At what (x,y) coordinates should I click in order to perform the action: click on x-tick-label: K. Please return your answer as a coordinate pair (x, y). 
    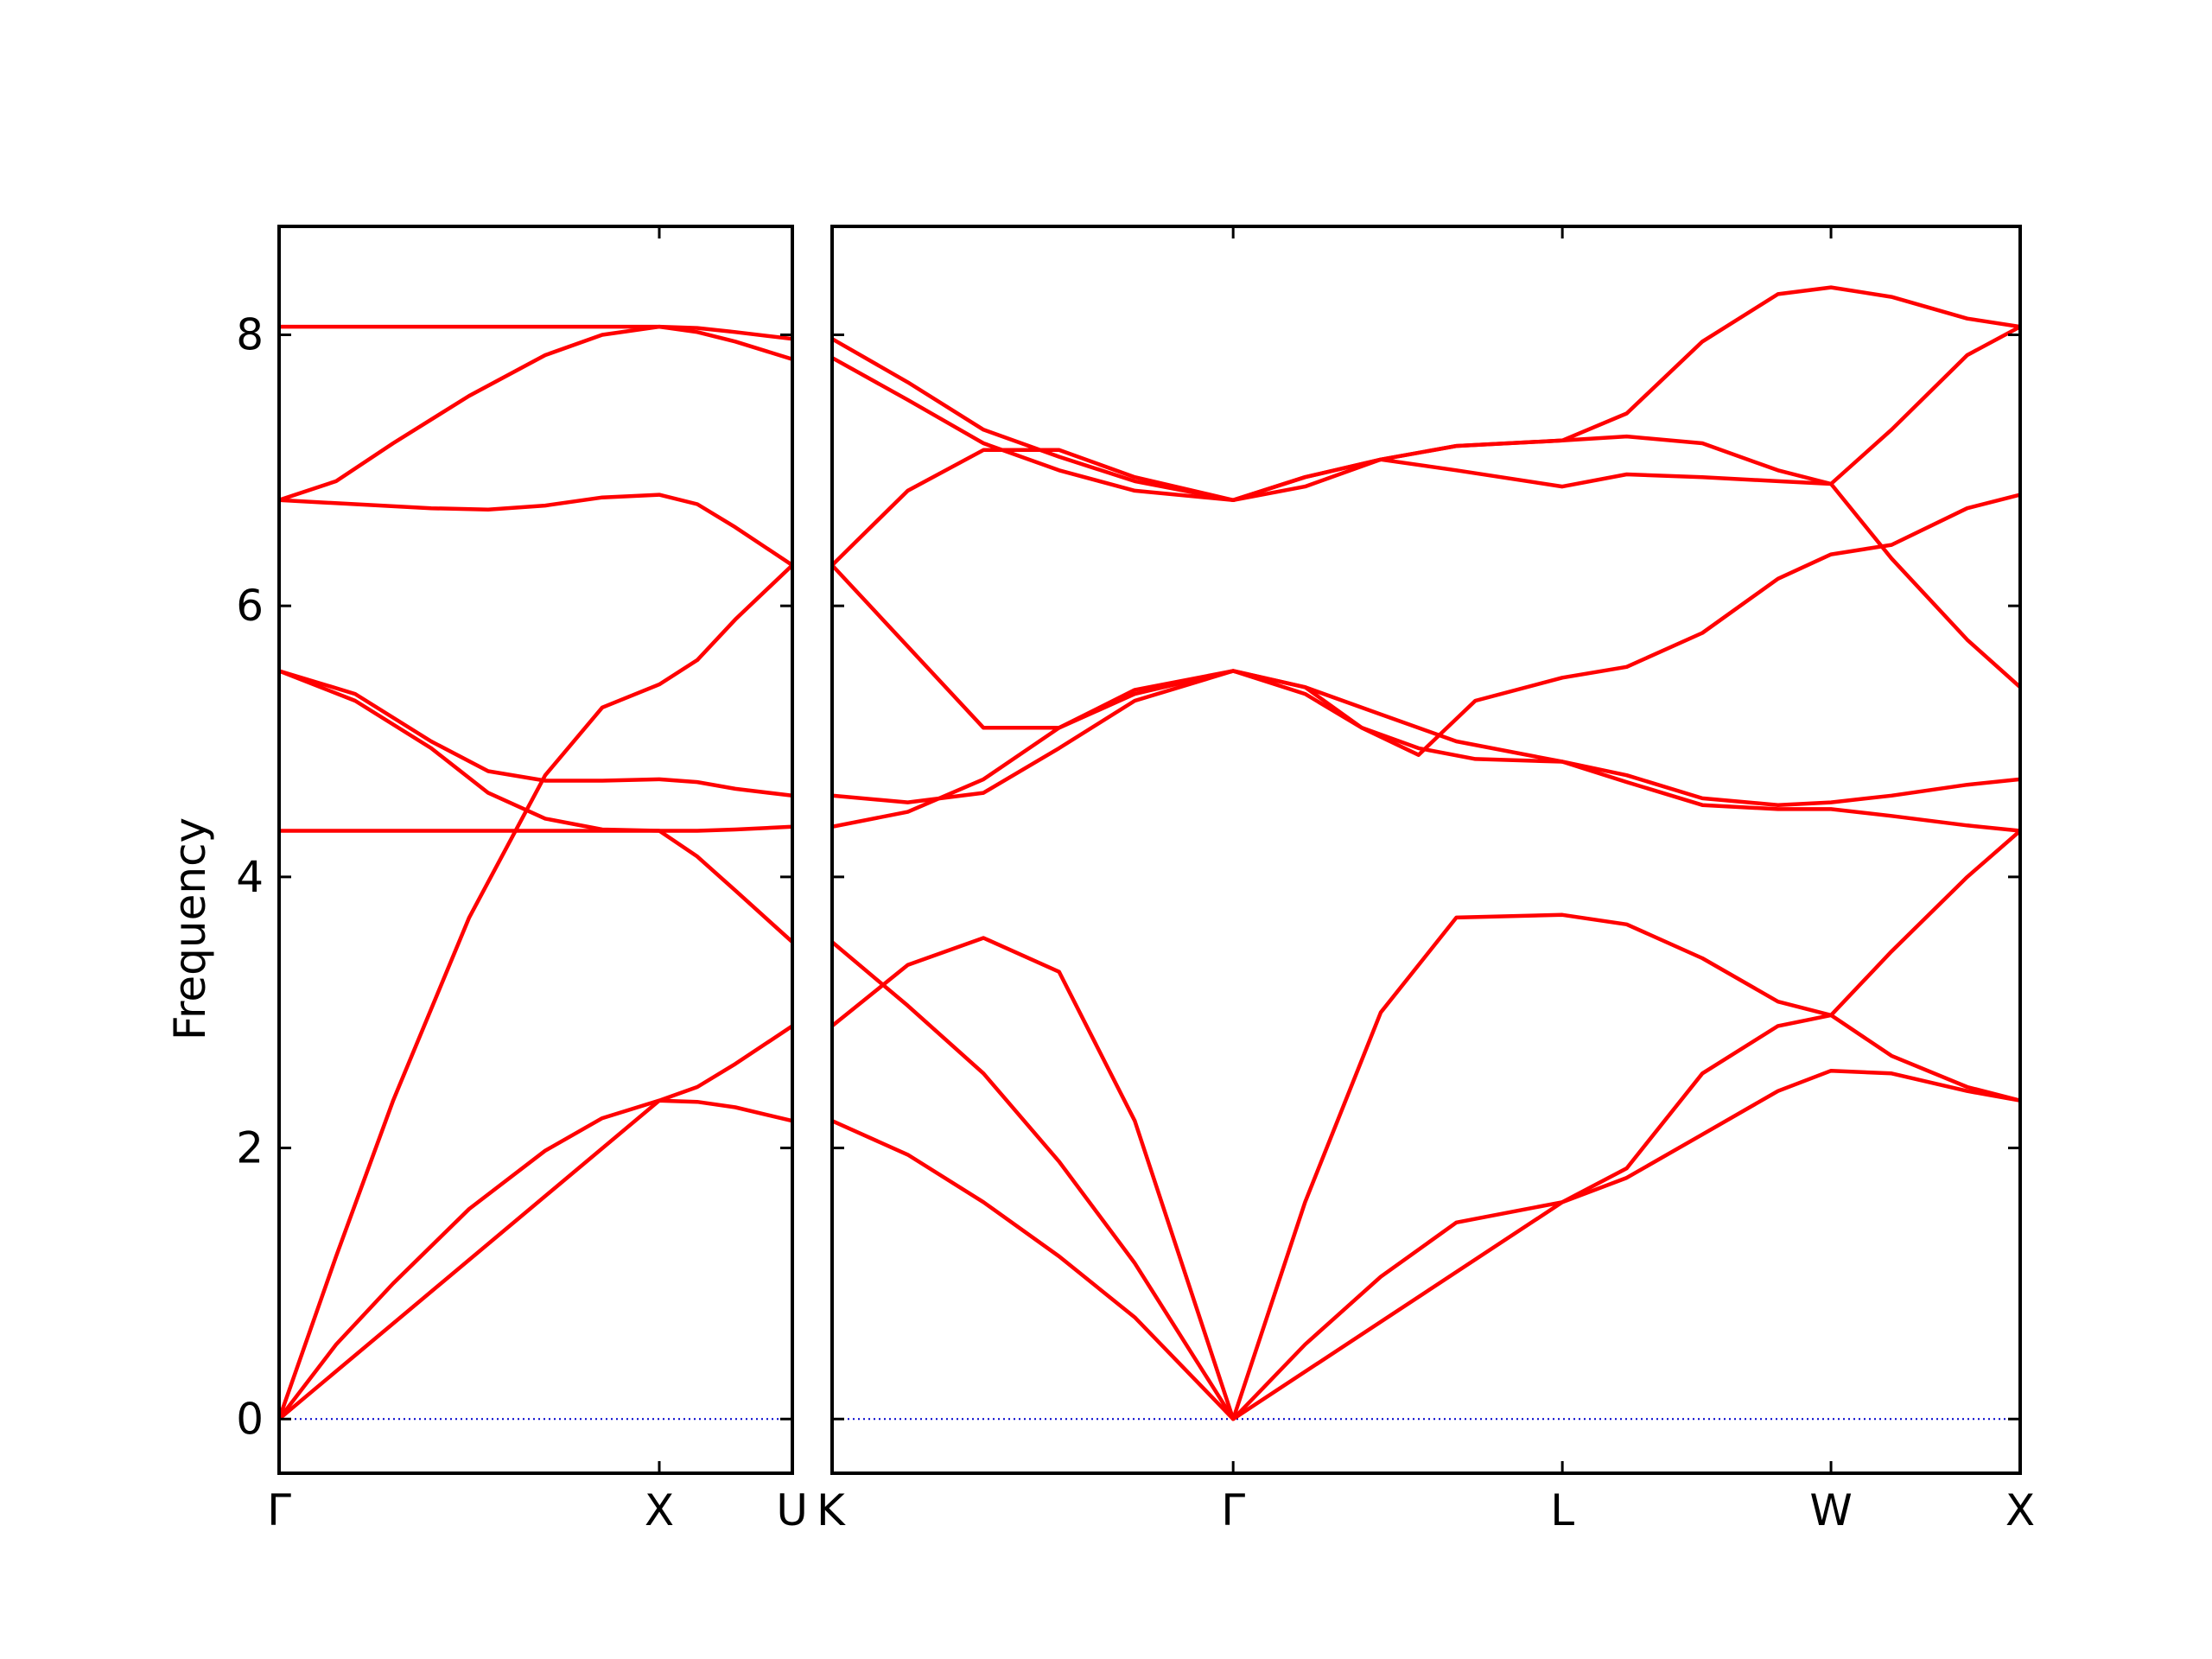
    Looking at the image, I should click on (831, 1510).